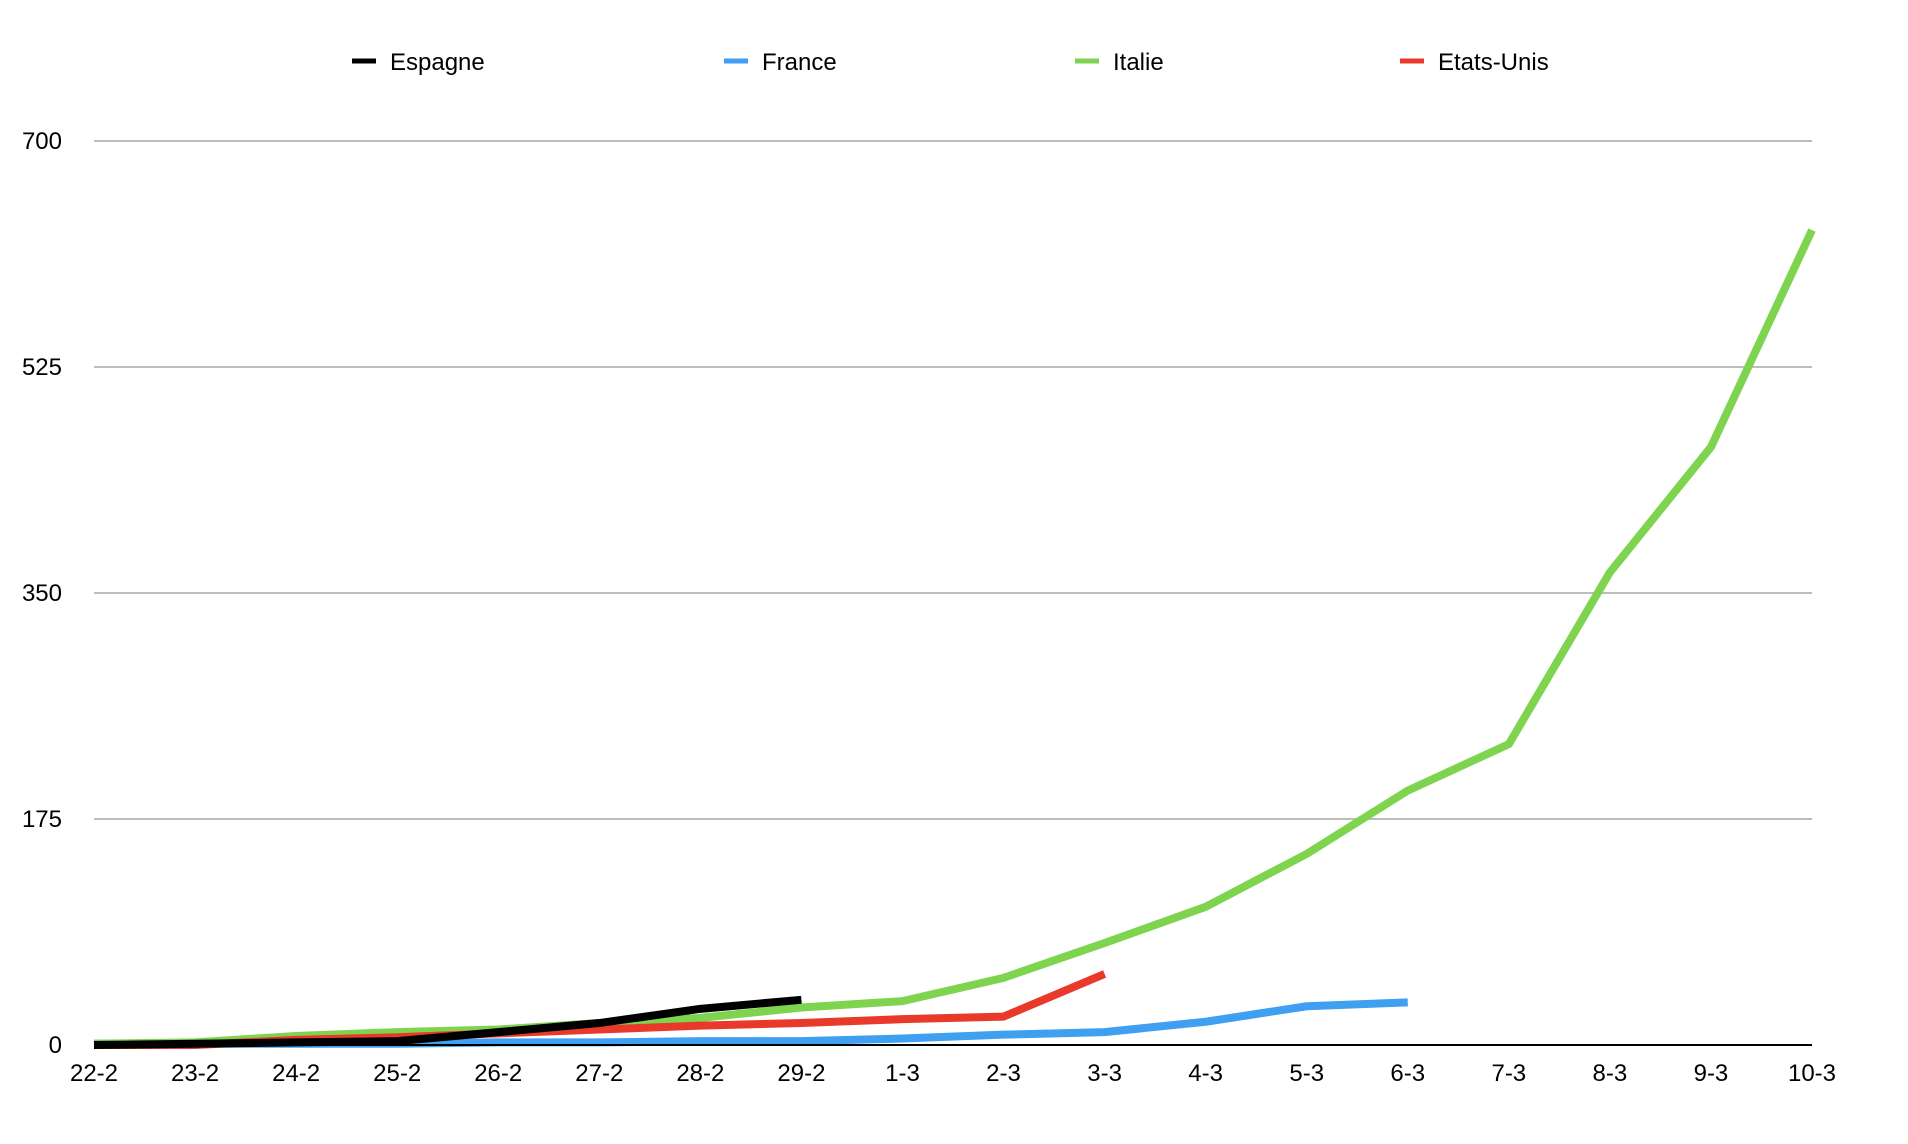 The image size is (1908, 1144). I want to click on x-tick-label: 2-3, so click(1003, 1073).